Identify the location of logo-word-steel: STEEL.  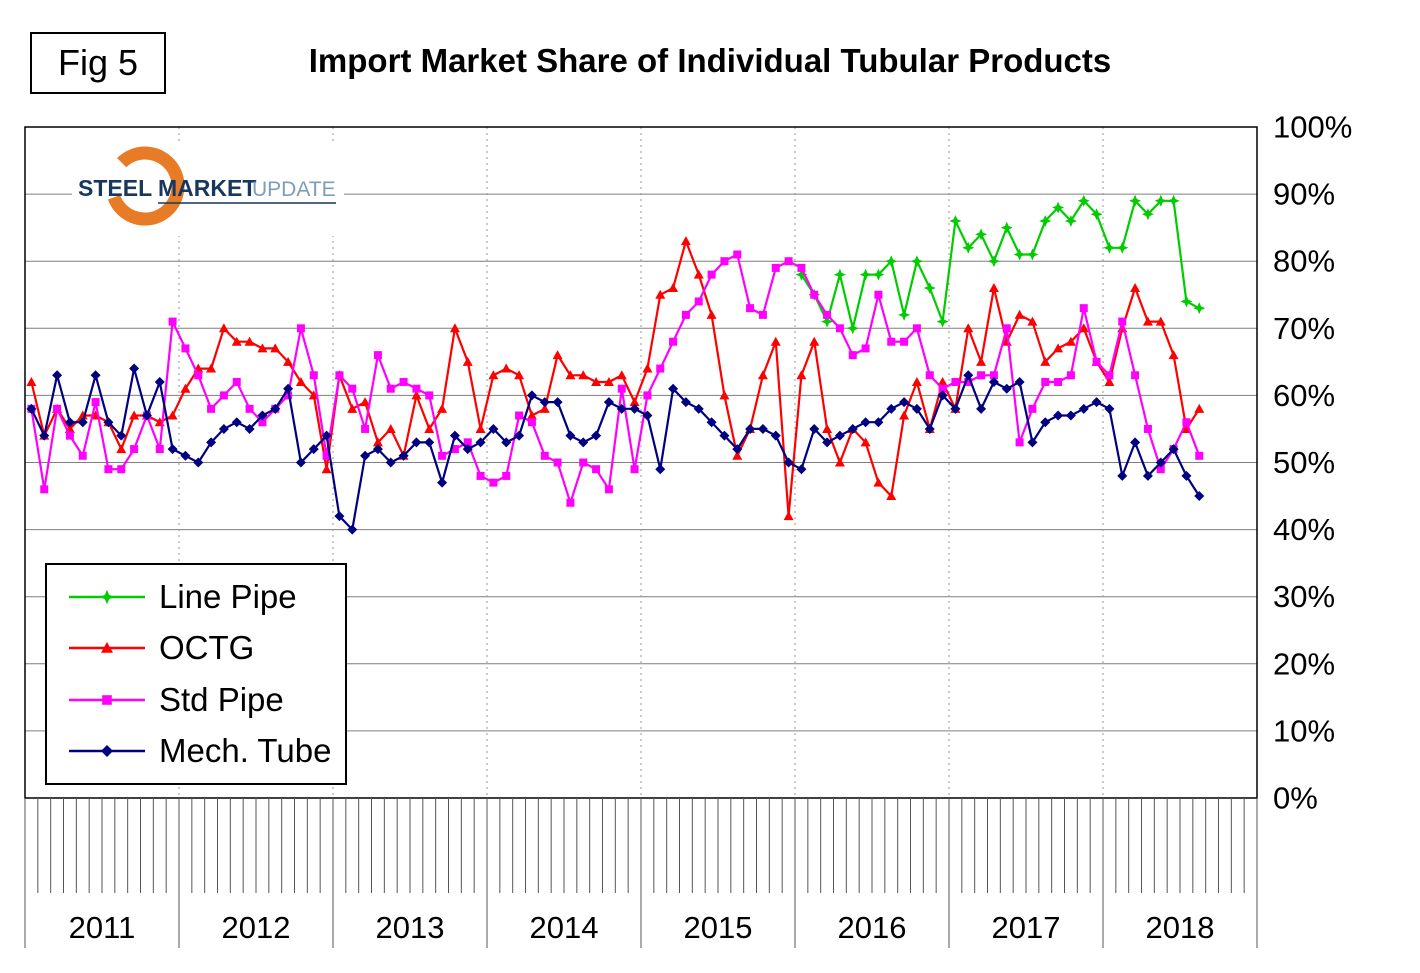
(115, 188).